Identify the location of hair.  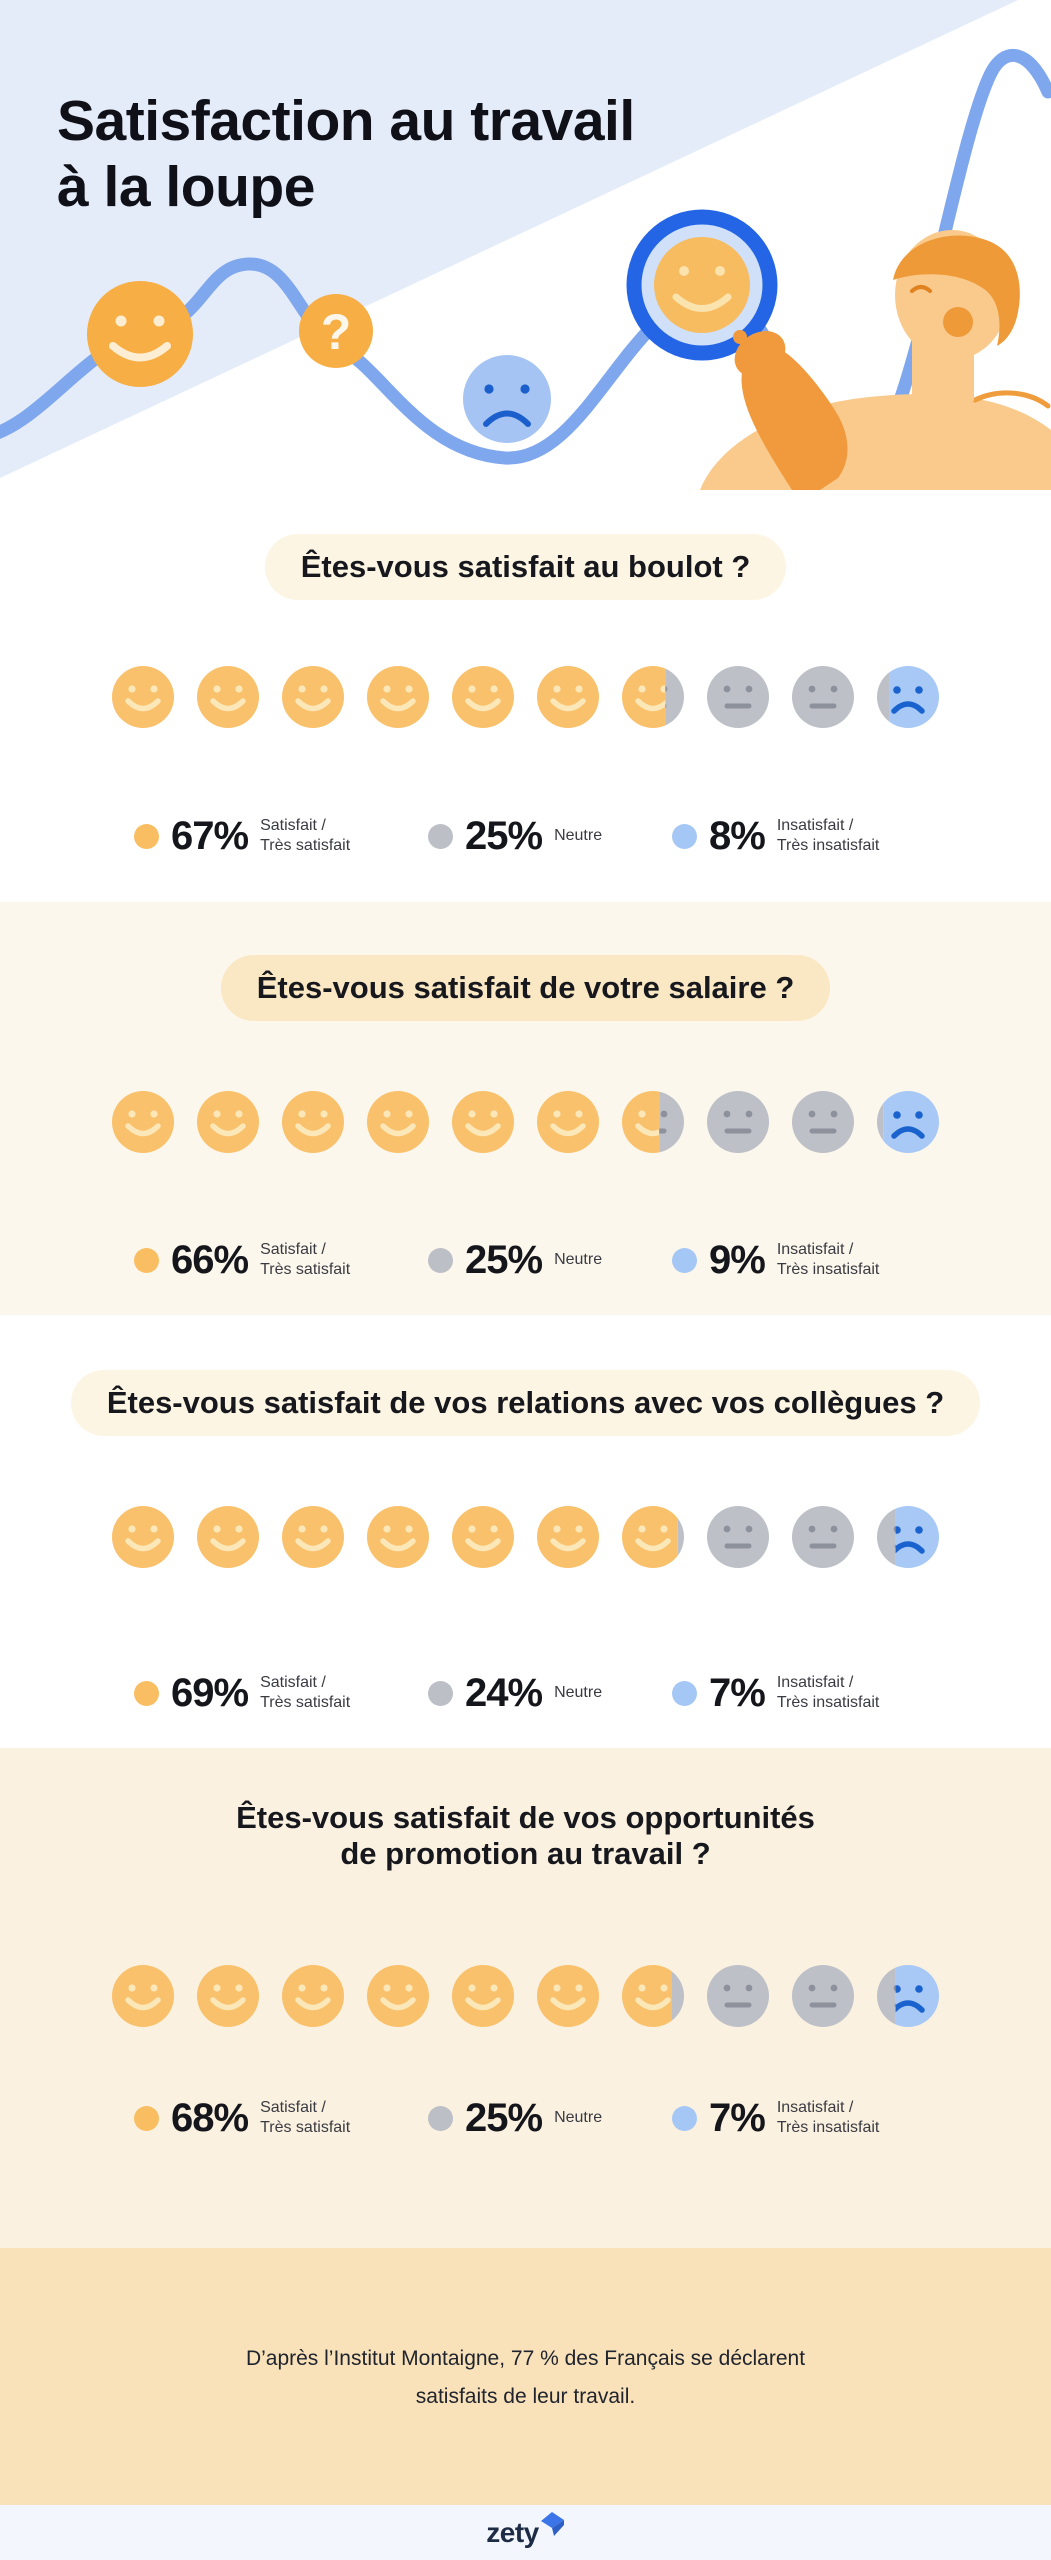
(956, 290).